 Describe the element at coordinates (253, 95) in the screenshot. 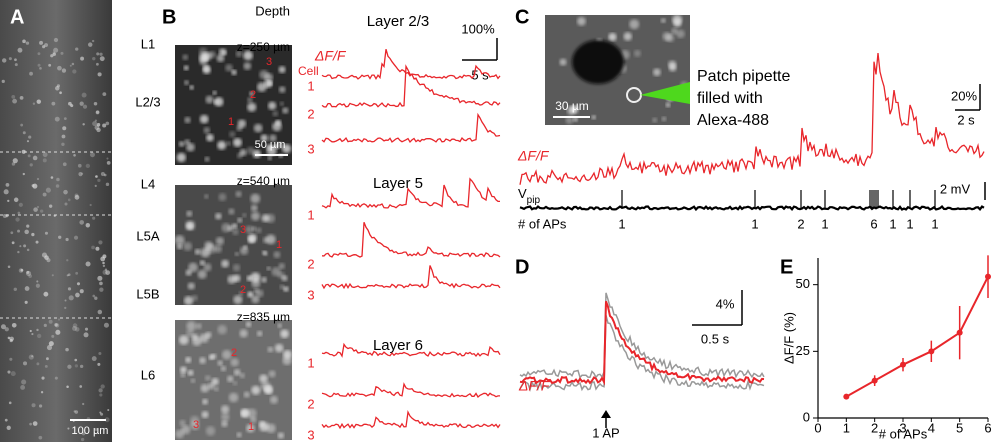

I see `cell-mark: 2` at that location.